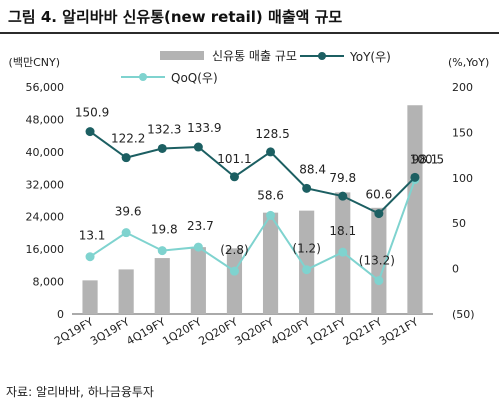  I want to click on qoq-data-label: 13.1, so click(92, 236).